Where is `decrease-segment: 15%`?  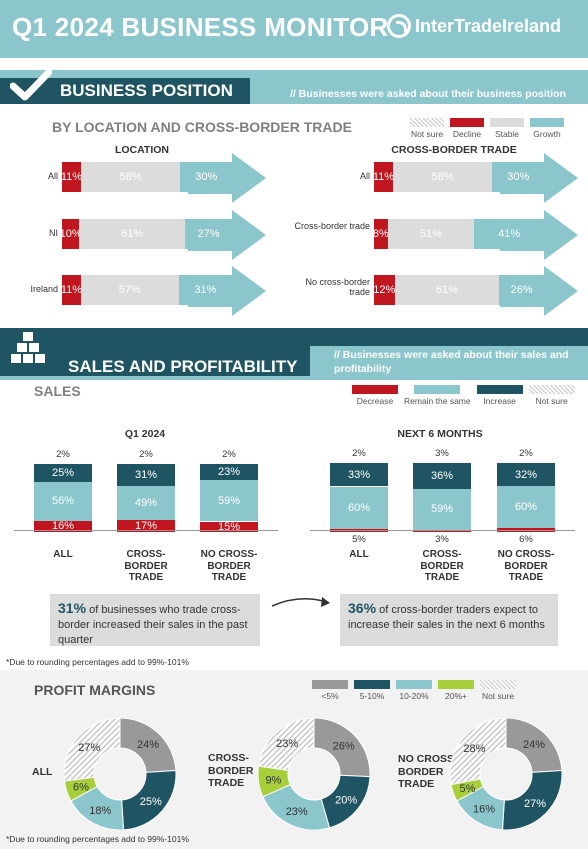
decrease-segment: 15% is located at coordinates (229, 527).